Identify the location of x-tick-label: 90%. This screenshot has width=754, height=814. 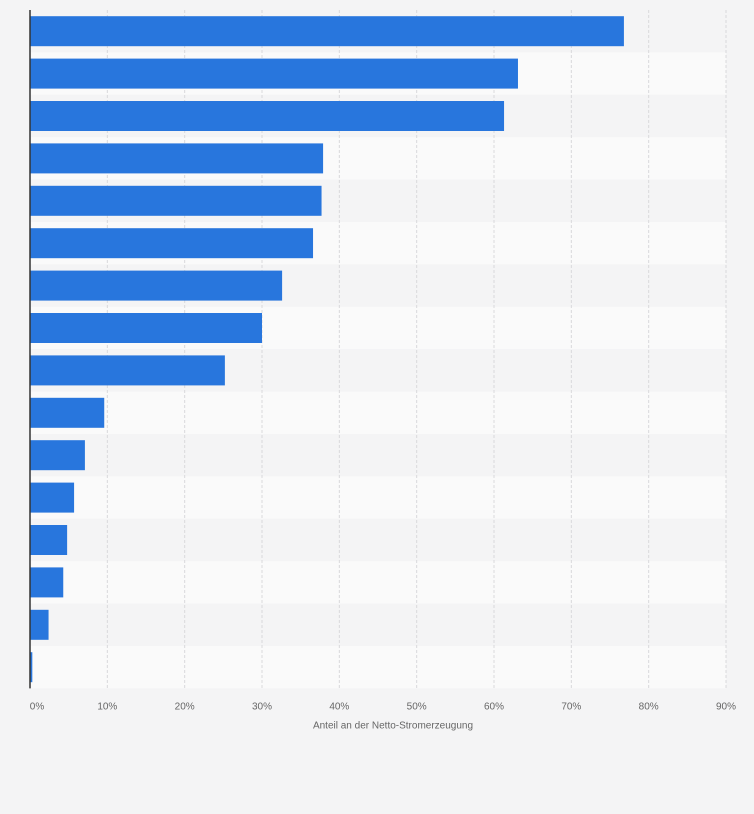
(726, 706).